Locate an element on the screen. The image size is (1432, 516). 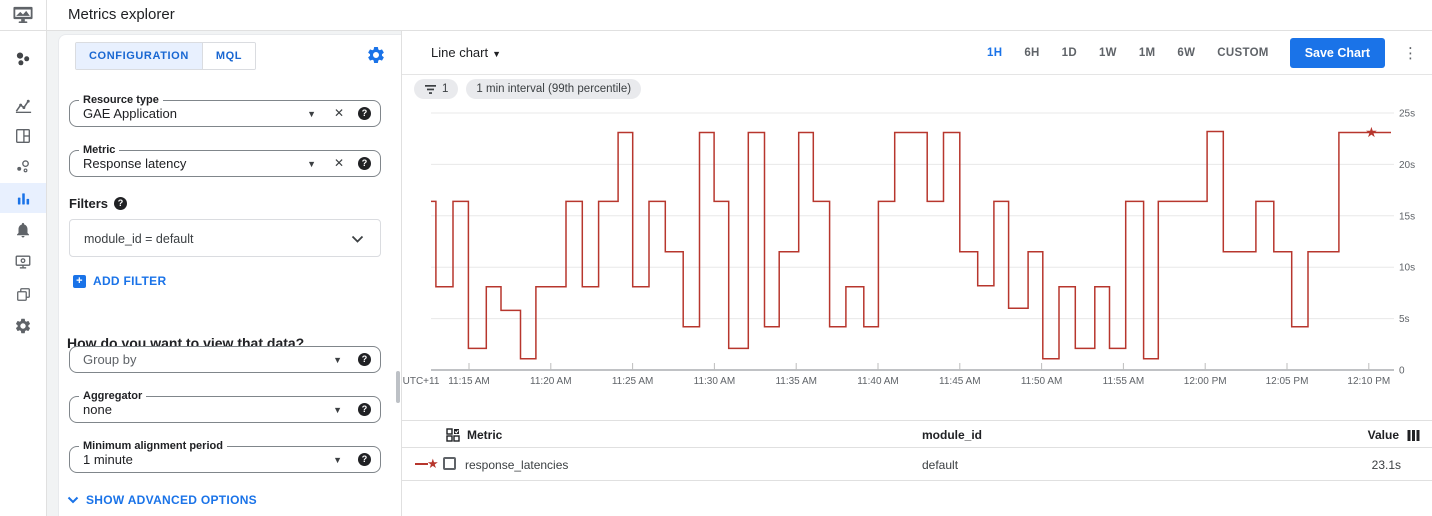
y-axis-label: 10s is located at coordinates (1407, 268).